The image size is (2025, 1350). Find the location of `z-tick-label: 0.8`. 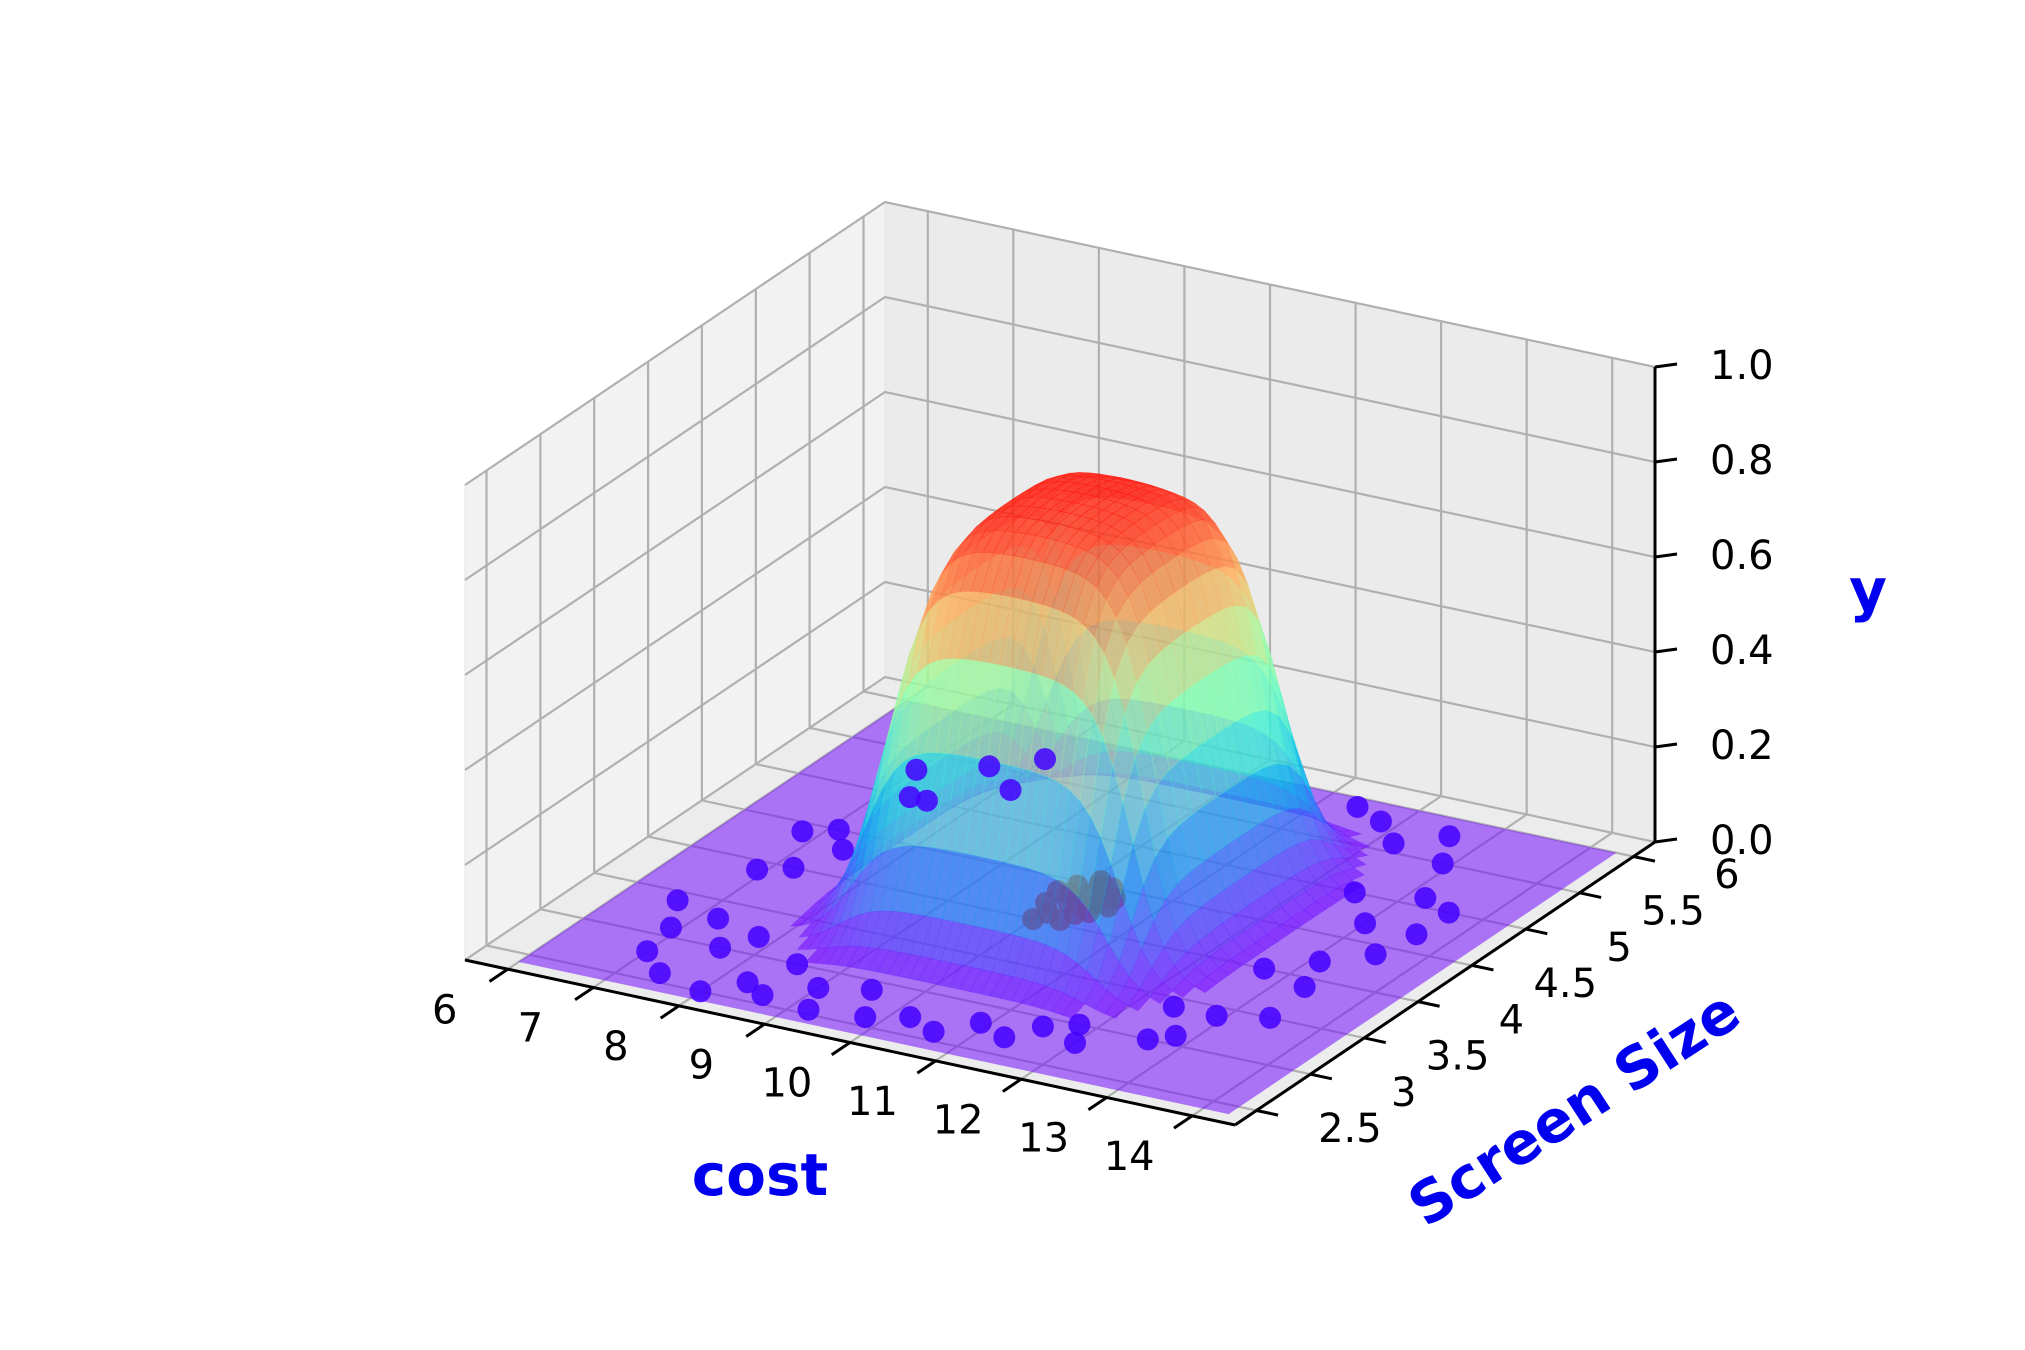

z-tick-label: 0.8 is located at coordinates (1742, 461).